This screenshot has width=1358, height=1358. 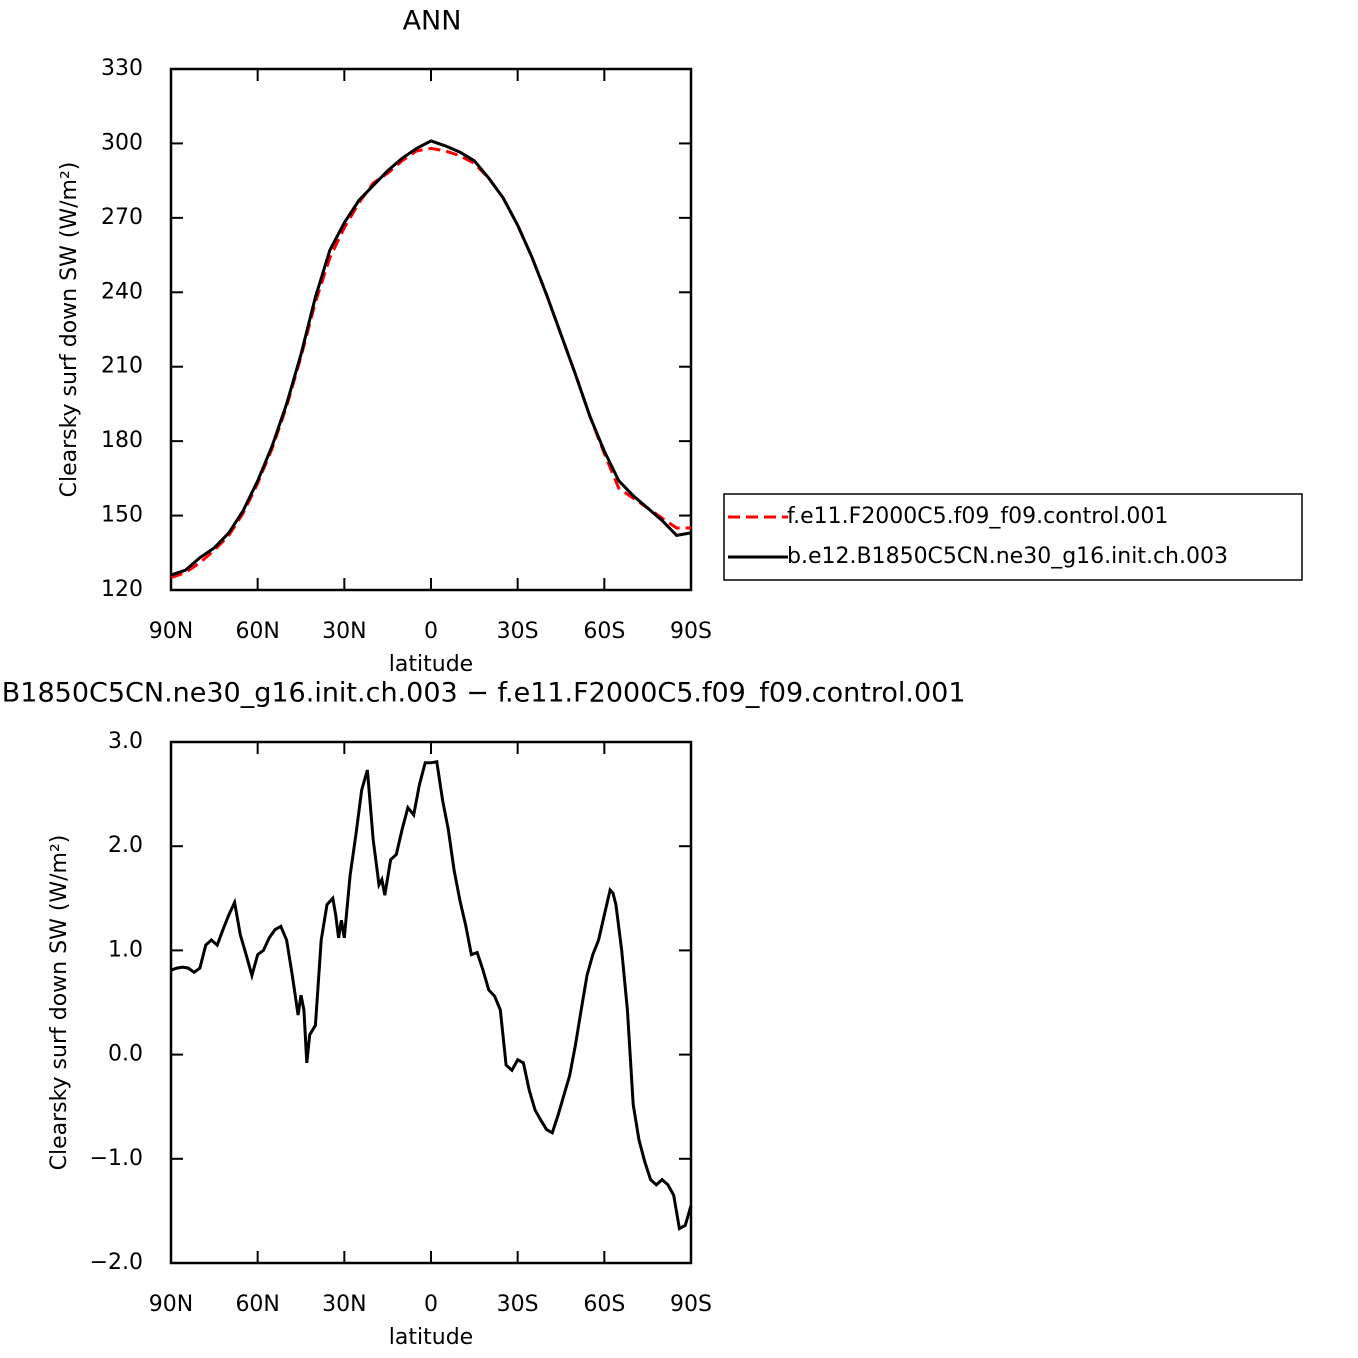 What do you see at coordinates (1013, 537) in the screenshot?
I see `legend-box` at bounding box center [1013, 537].